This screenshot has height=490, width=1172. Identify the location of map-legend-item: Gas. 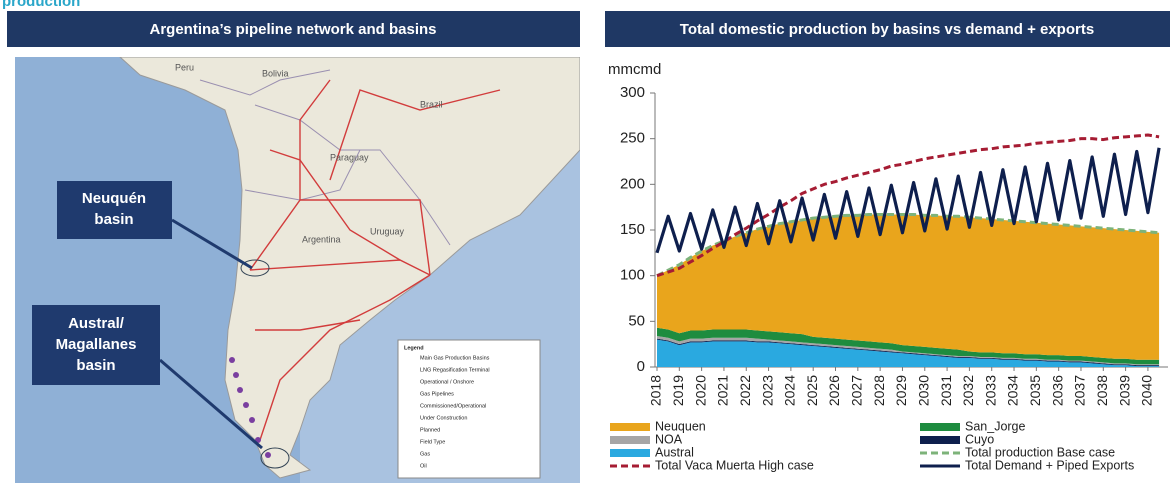
(425, 454).